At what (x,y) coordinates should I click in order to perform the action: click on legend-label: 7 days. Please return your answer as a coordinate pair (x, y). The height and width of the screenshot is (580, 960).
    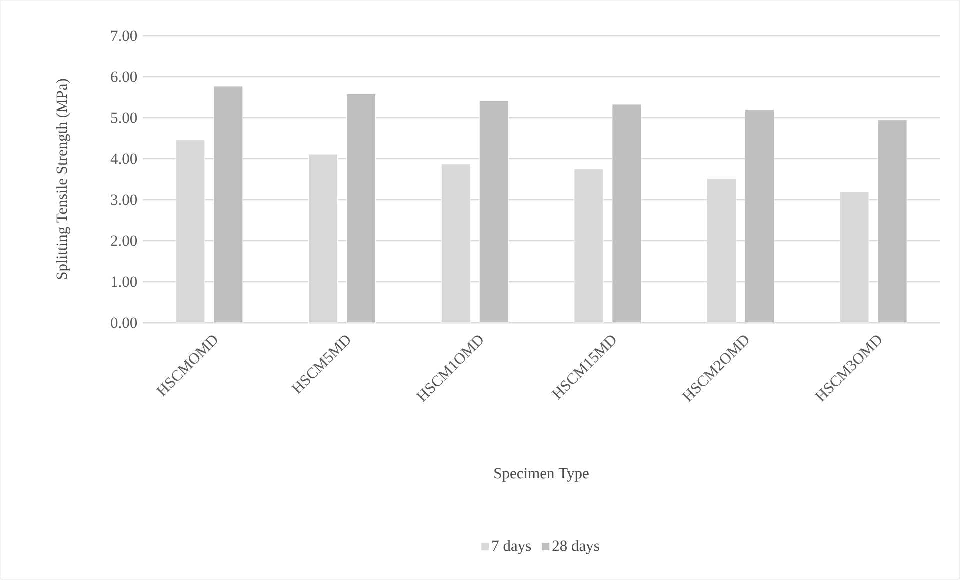
    Looking at the image, I should click on (512, 547).